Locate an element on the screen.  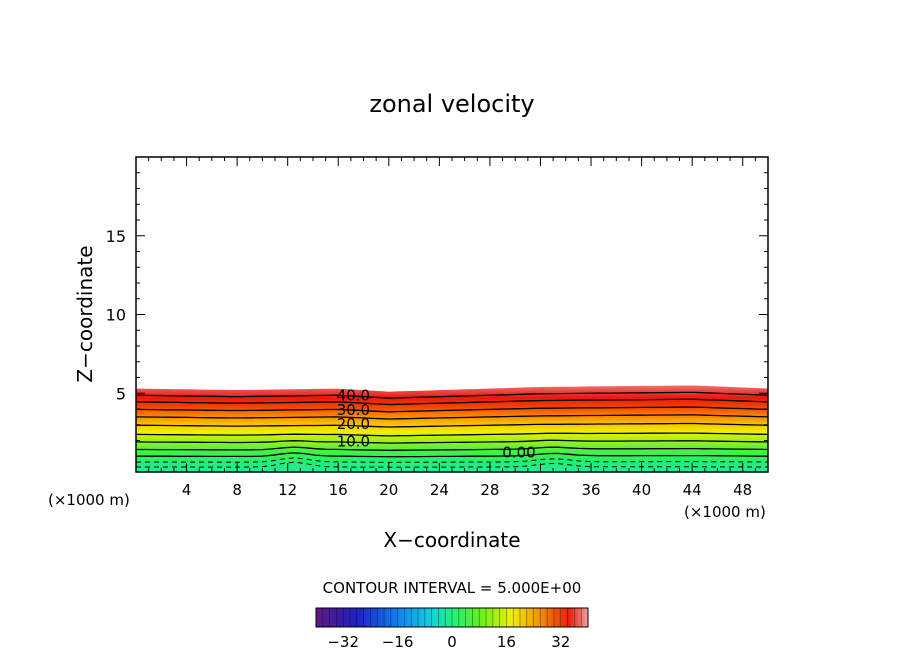
x-tick-label: 16 is located at coordinates (338, 490).